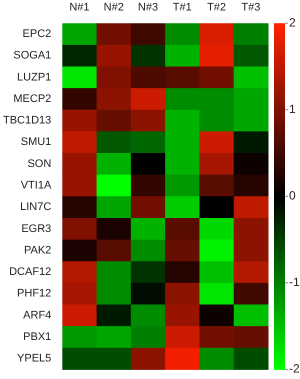 The height and width of the screenshot is (379, 300). I want to click on y-tick-label: LUZP1, so click(34, 77).